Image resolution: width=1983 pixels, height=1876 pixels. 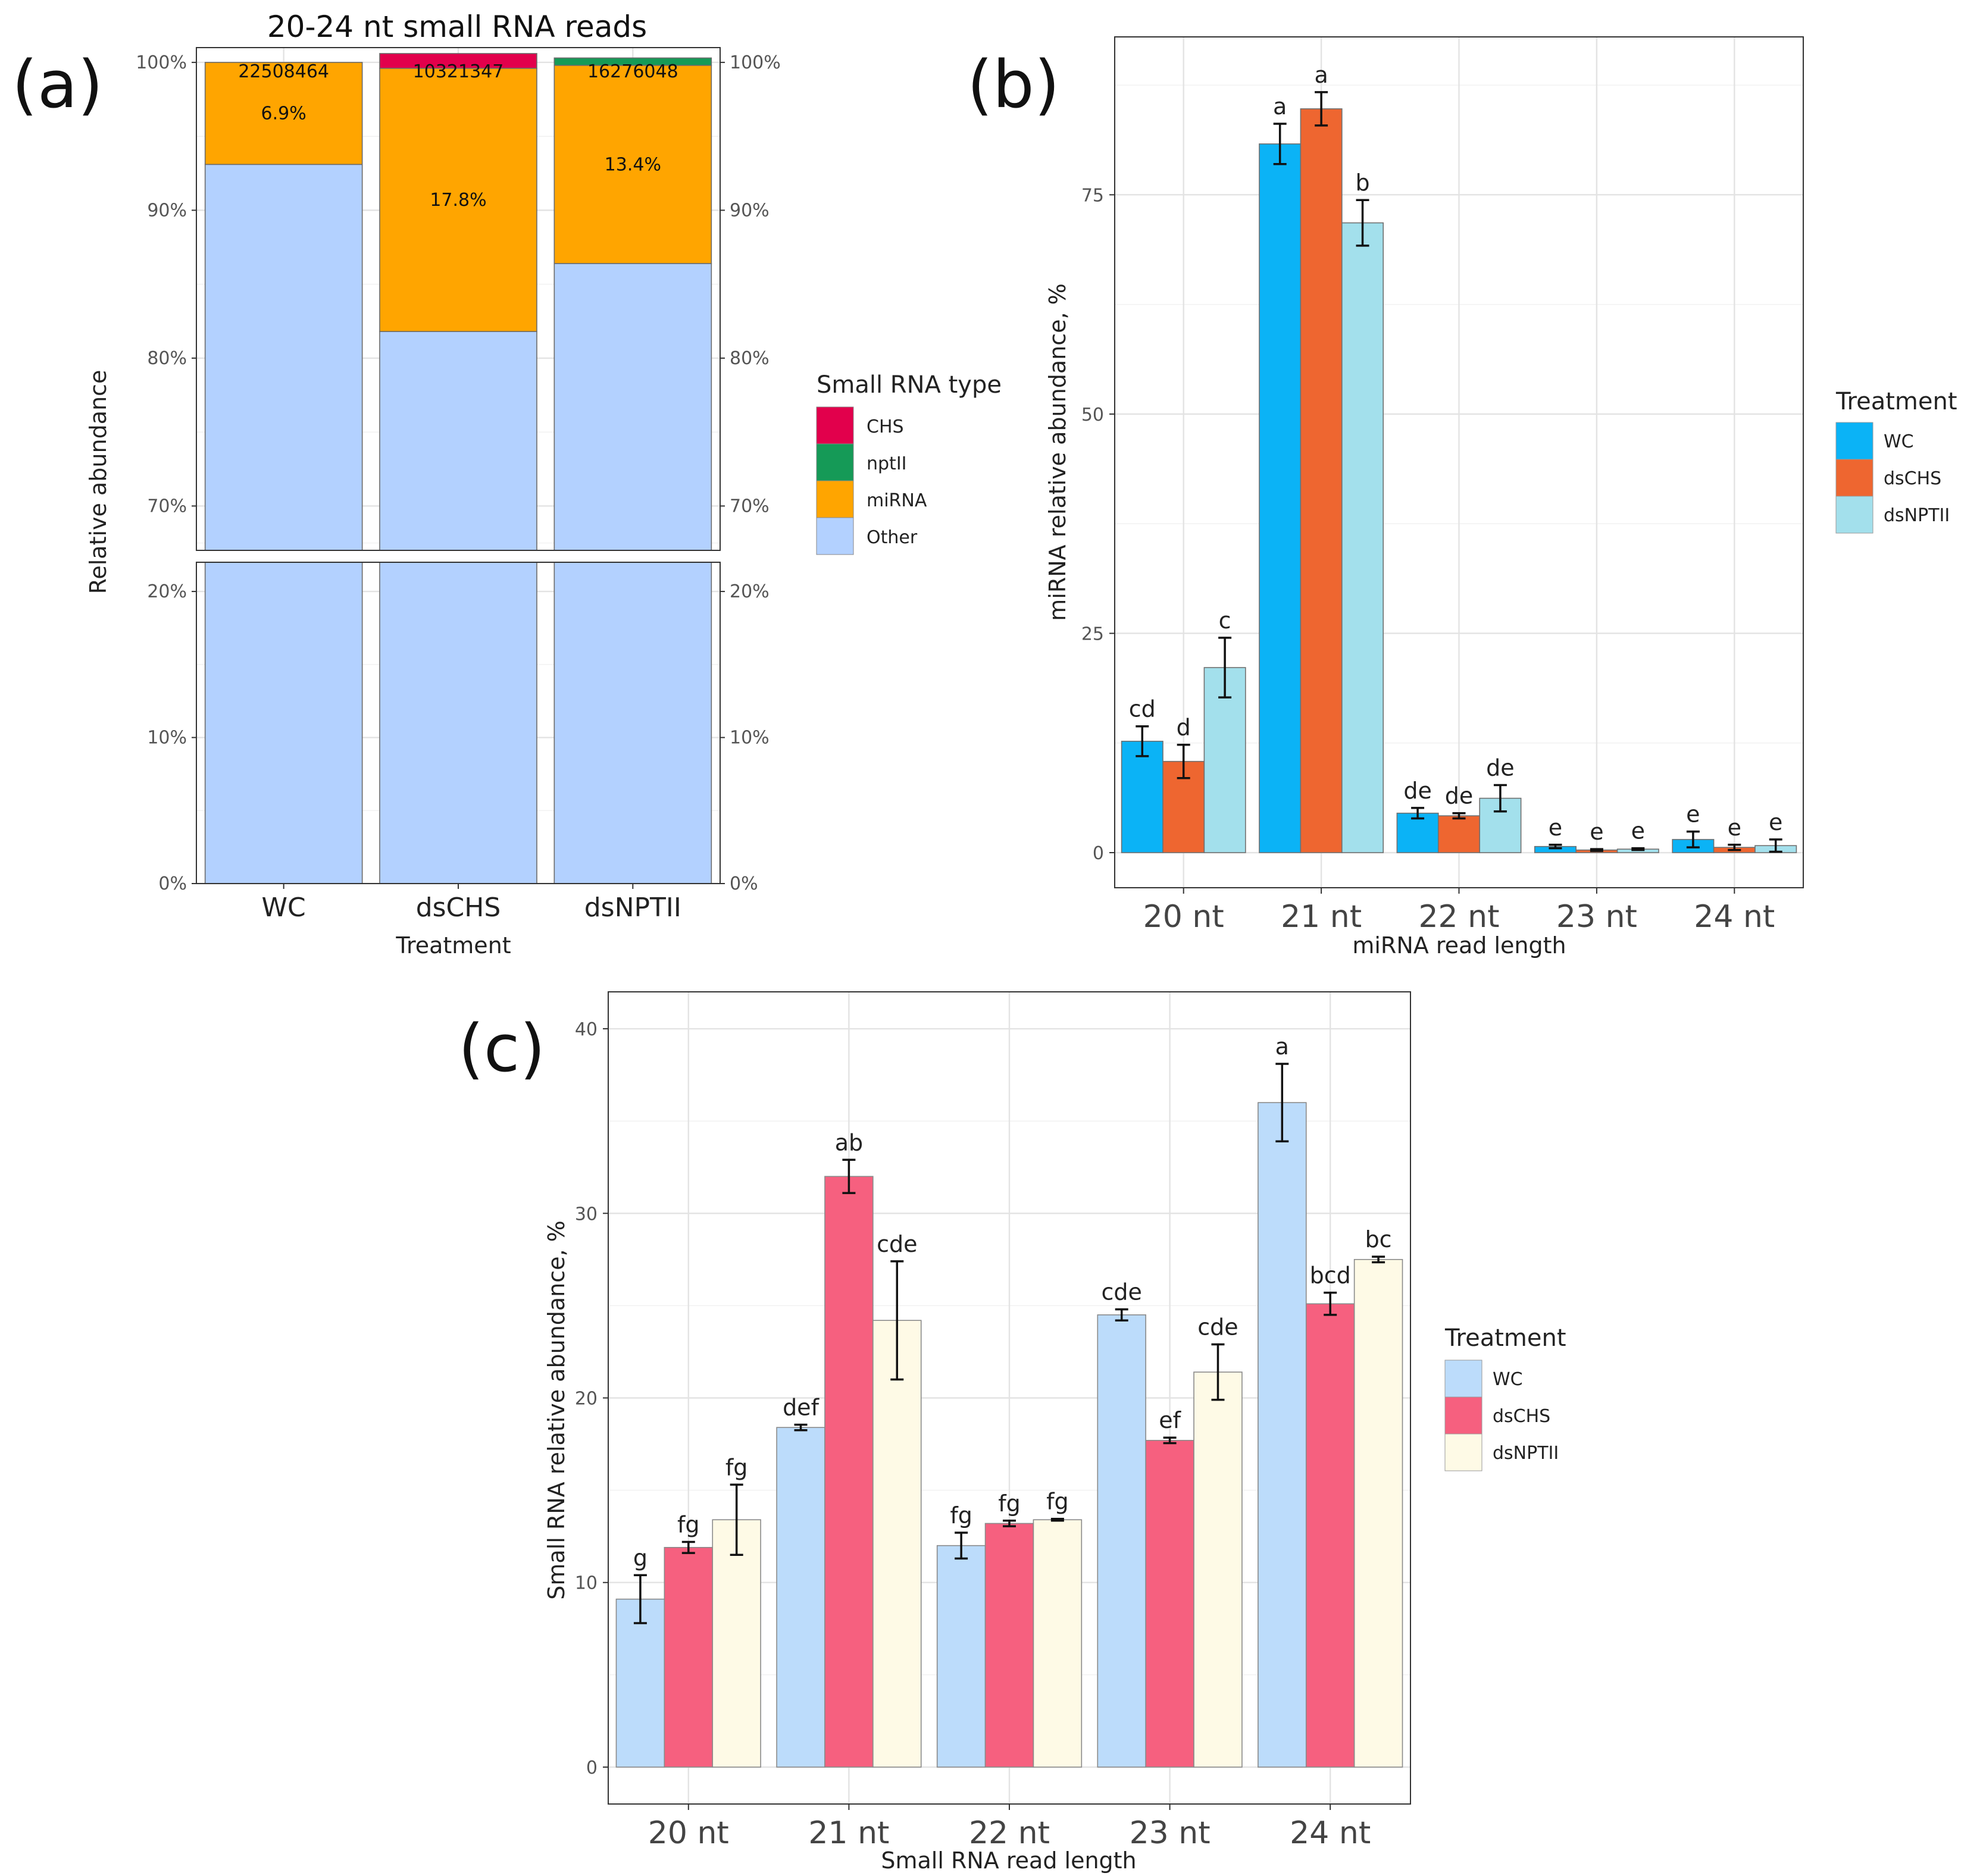 I want to click on significance-letter: g, so click(x=640, y=1558).